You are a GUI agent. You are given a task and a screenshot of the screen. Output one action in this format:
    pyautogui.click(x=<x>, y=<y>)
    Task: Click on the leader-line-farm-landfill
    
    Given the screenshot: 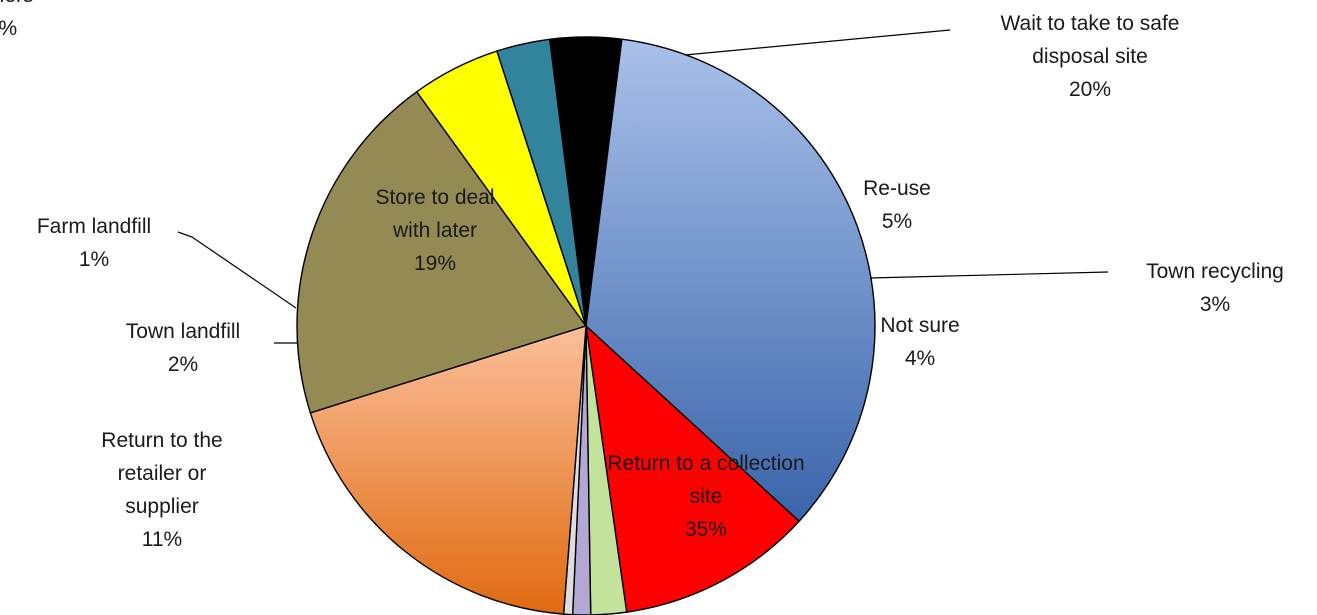 What is the action you would take?
    pyautogui.click(x=237, y=270)
    